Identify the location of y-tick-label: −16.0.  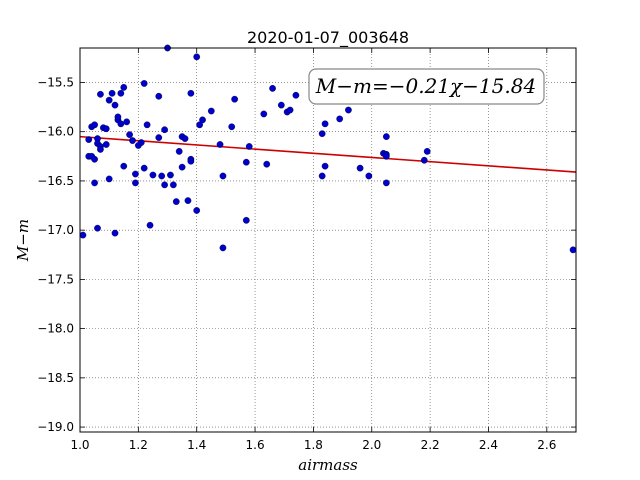
(55, 132).